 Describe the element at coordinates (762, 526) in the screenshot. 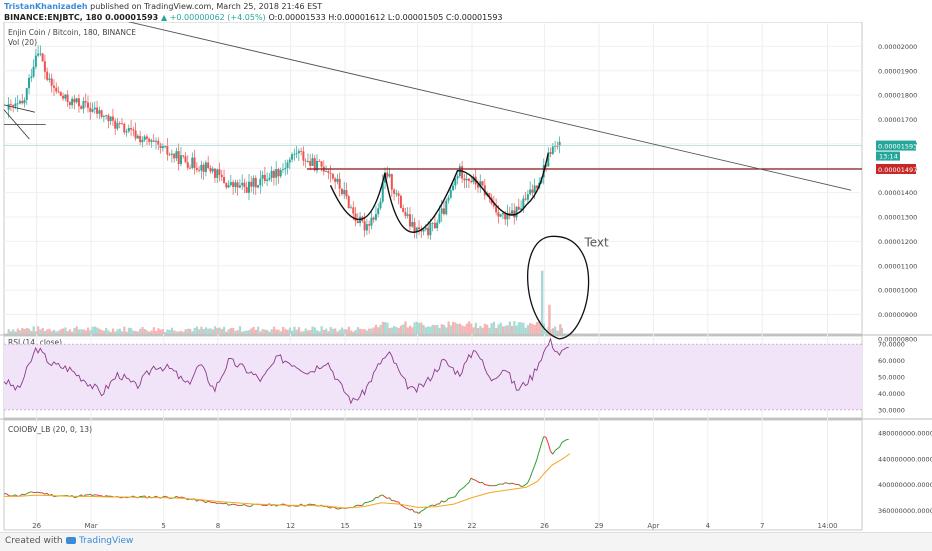

I see `x-tick-label: 7` at that location.